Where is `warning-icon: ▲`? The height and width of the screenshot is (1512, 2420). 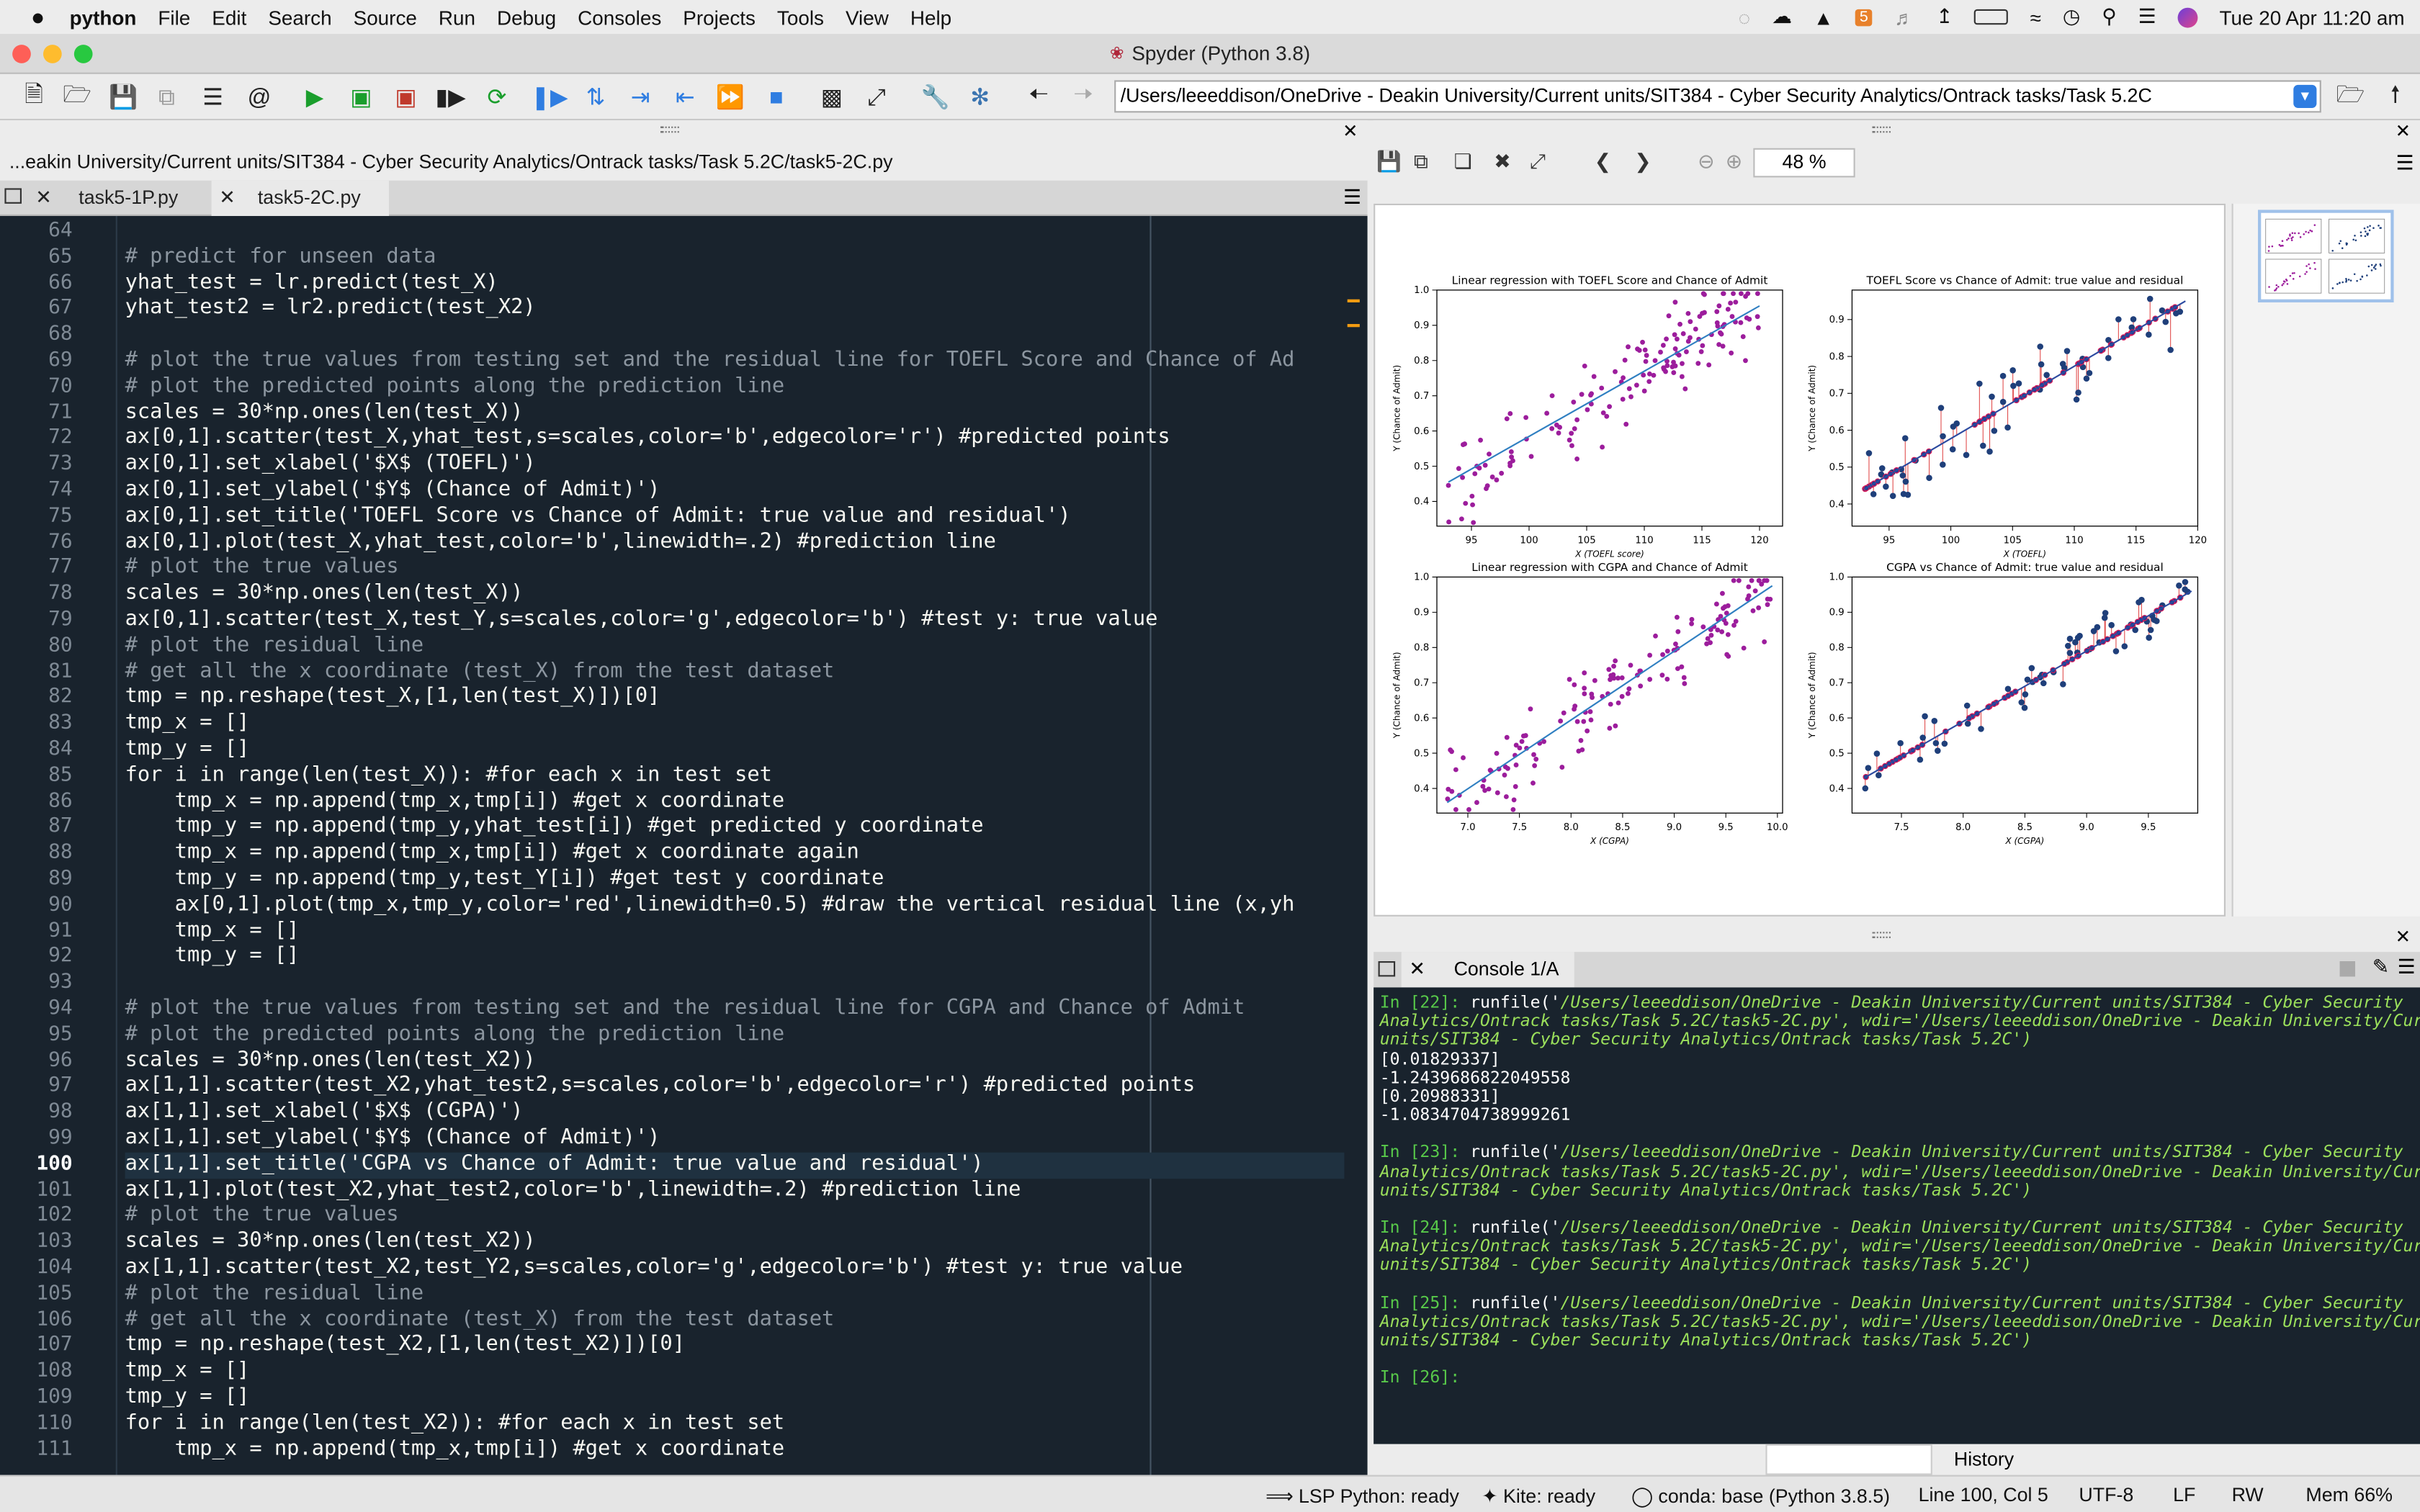 warning-icon: ▲ is located at coordinates (1823, 17).